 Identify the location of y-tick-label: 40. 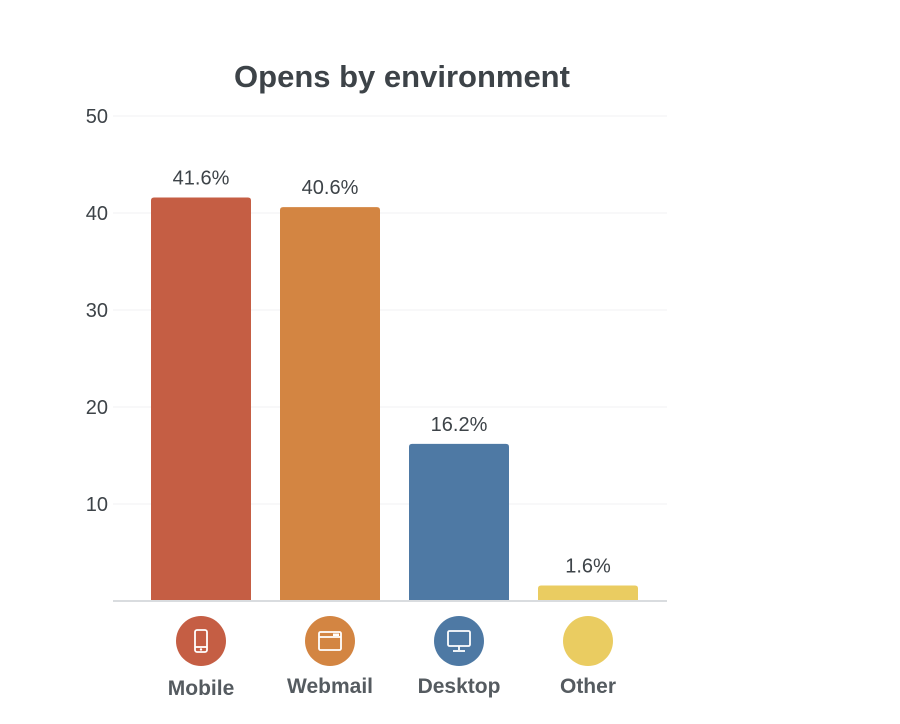
(97, 214).